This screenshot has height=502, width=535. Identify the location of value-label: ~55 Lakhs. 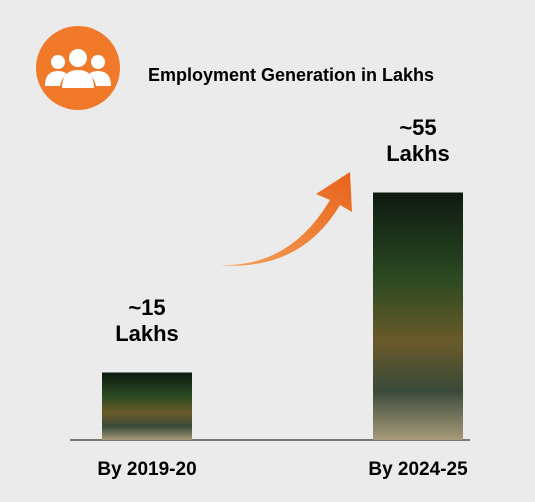
(418, 140).